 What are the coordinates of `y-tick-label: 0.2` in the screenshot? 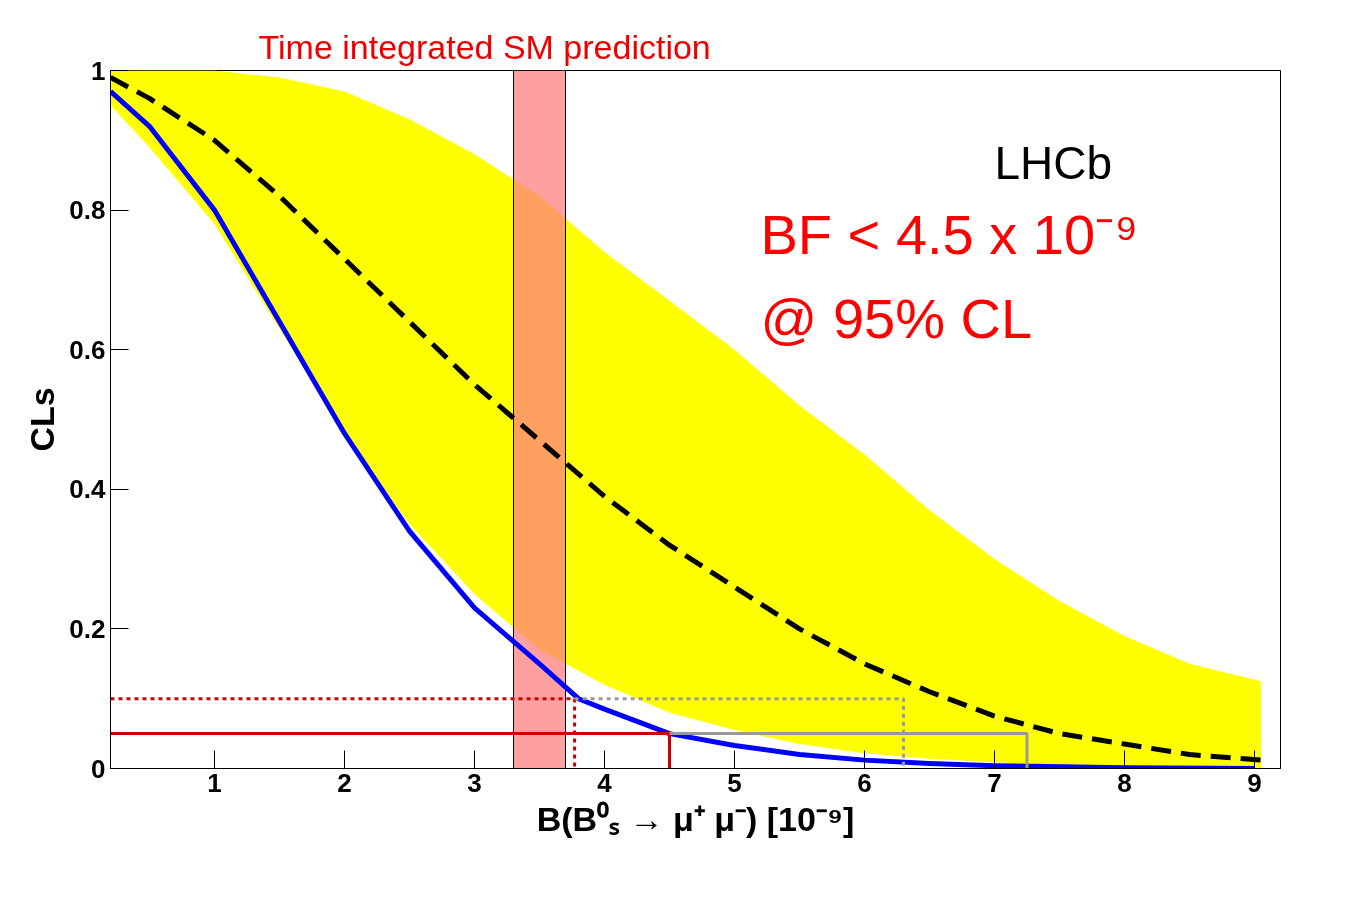 It's located at (87, 628).